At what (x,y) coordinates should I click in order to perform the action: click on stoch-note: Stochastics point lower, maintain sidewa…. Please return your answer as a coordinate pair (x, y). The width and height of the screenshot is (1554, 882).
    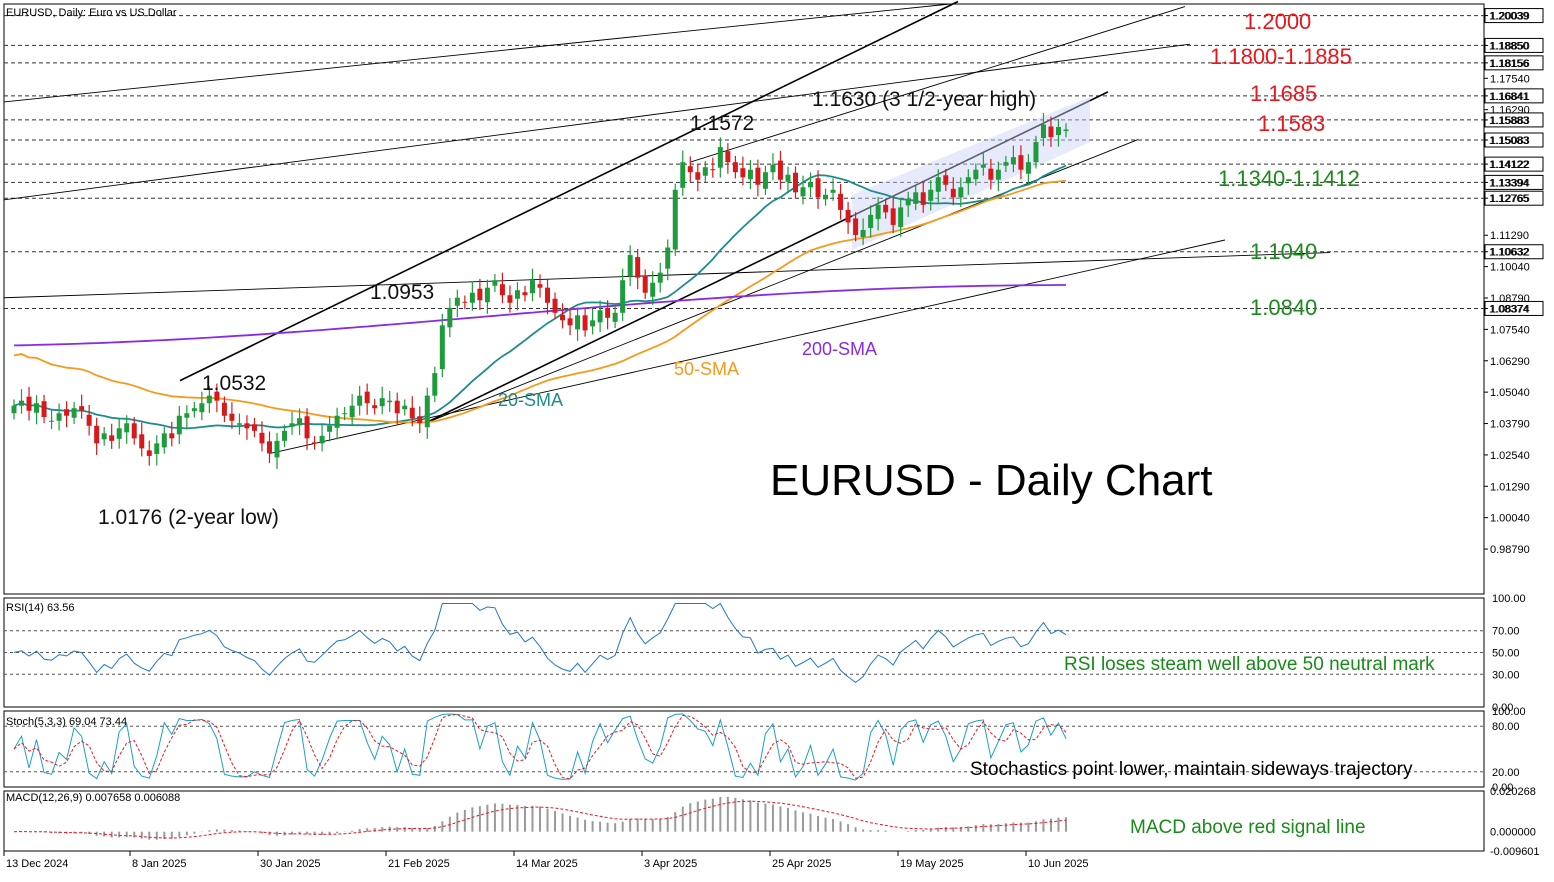
    Looking at the image, I should click on (1191, 769).